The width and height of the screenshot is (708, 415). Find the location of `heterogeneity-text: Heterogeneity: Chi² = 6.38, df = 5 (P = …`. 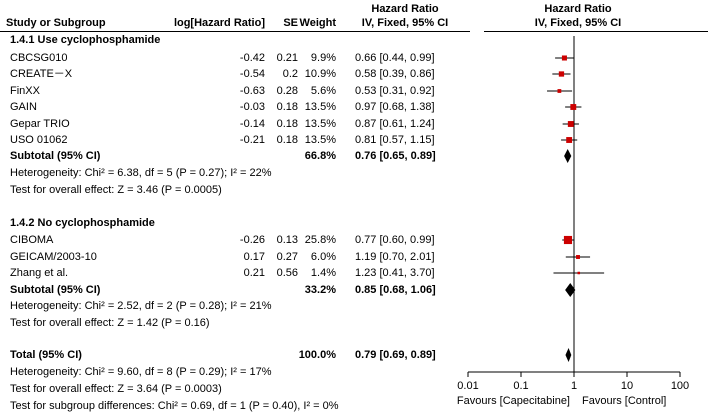

heterogeneity-text: Heterogeneity: Chi² = 6.38, df = 5 (P = … is located at coordinates (141, 173).